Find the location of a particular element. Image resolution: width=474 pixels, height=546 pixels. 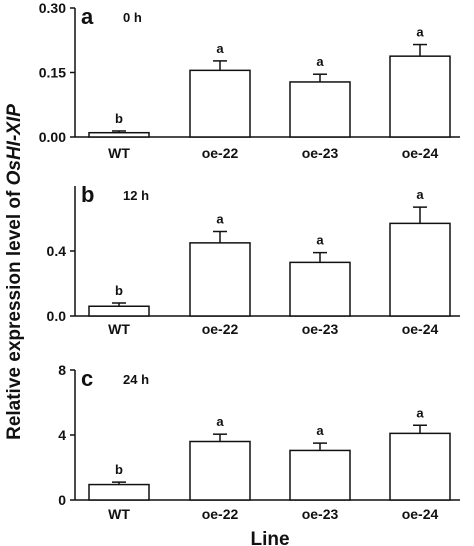

panel-letter: c is located at coordinates (87, 378).